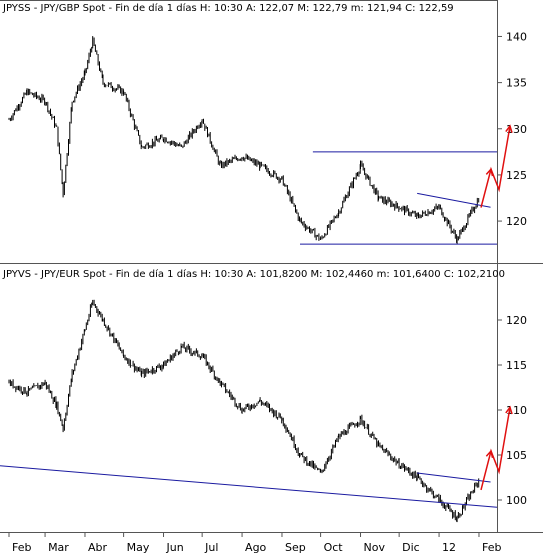  What do you see at coordinates (516, 500) in the screenshot?
I see `y-tick-label: 100` at bounding box center [516, 500].